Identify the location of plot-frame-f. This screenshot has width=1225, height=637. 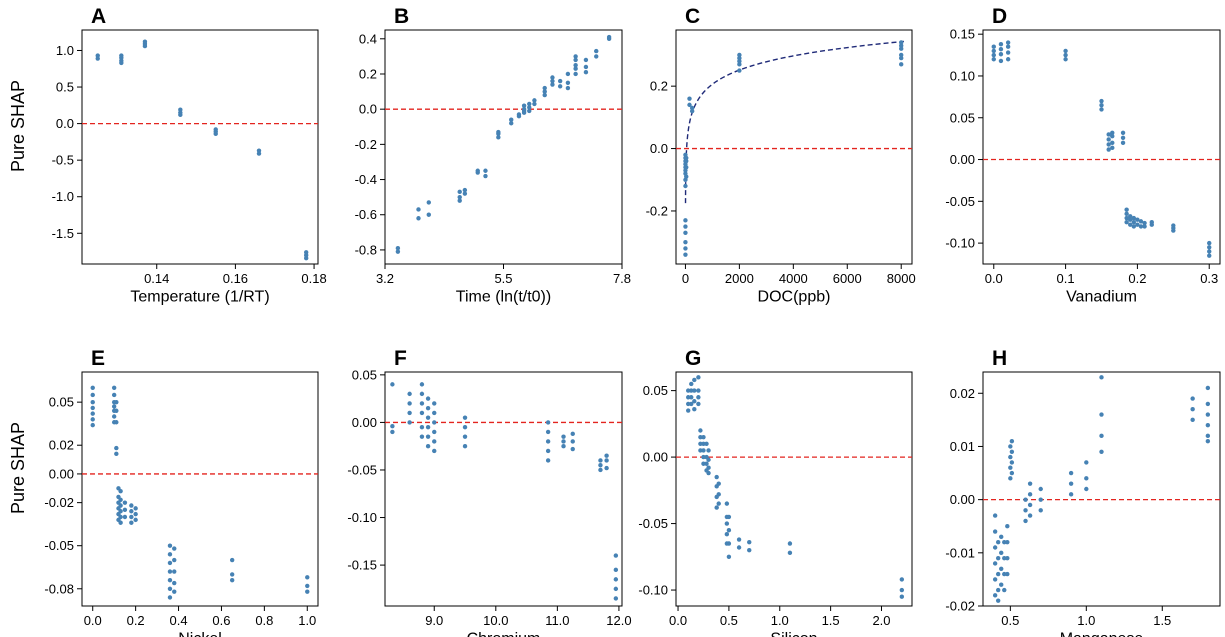
(503, 489).